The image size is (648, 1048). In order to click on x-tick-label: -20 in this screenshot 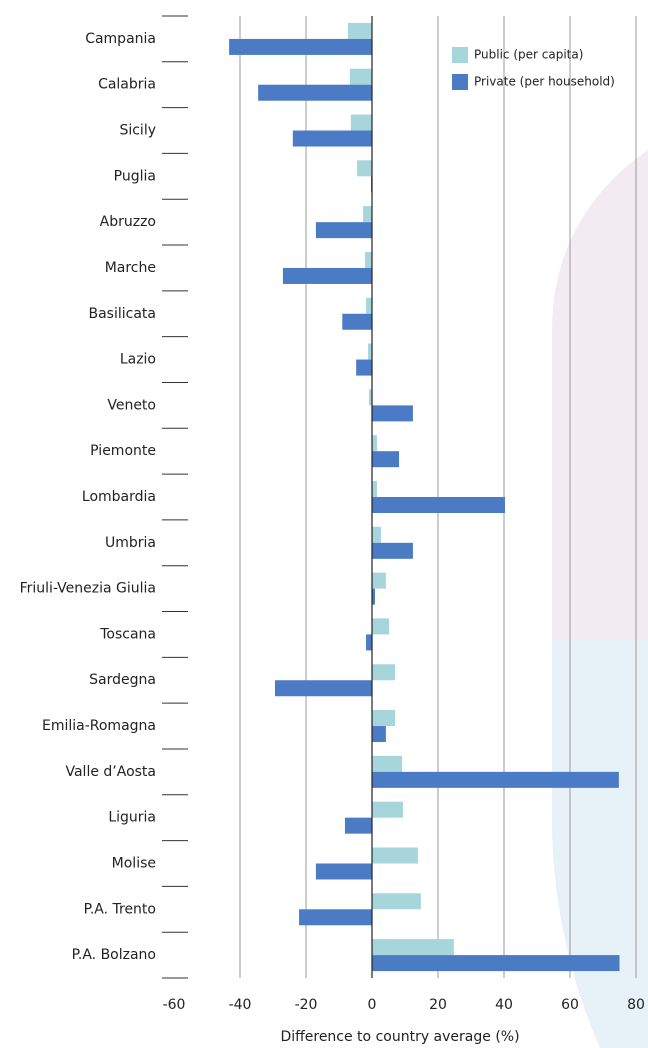, I will do `click(306, 1005)`.